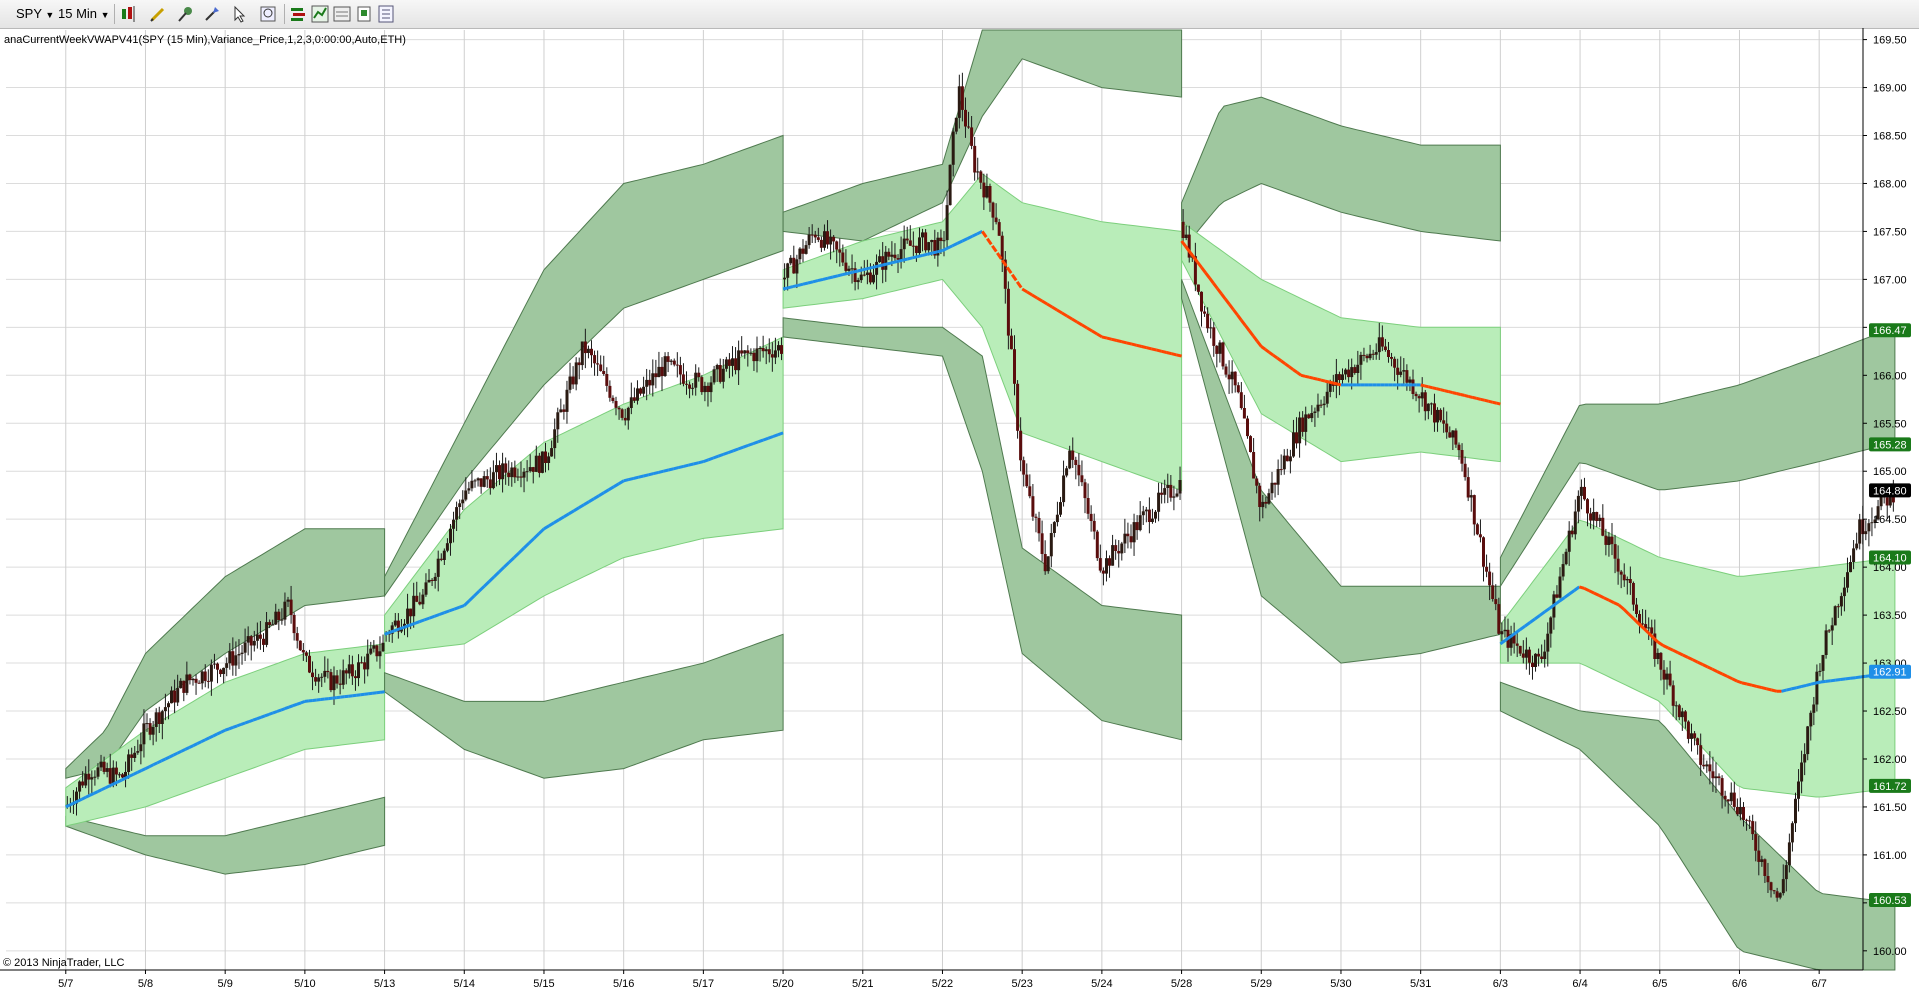 This screenshot has height=999, width=1919. What do you see at coordinates (364, 14) in the screenshot?
I see `data-box-button` at bounding box center [364, 14].